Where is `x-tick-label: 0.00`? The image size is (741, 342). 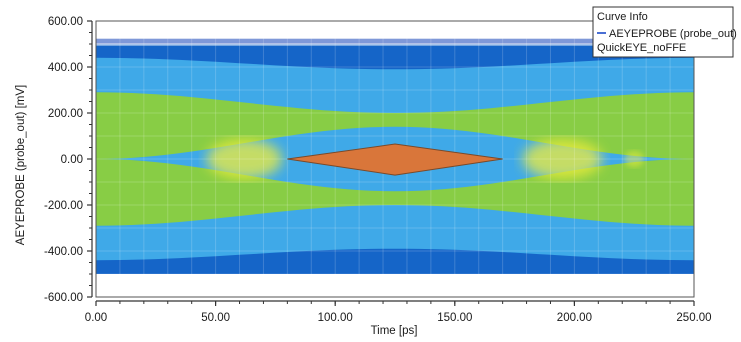
x-tick-label: 0.00 is located at coordinates (96, 318).